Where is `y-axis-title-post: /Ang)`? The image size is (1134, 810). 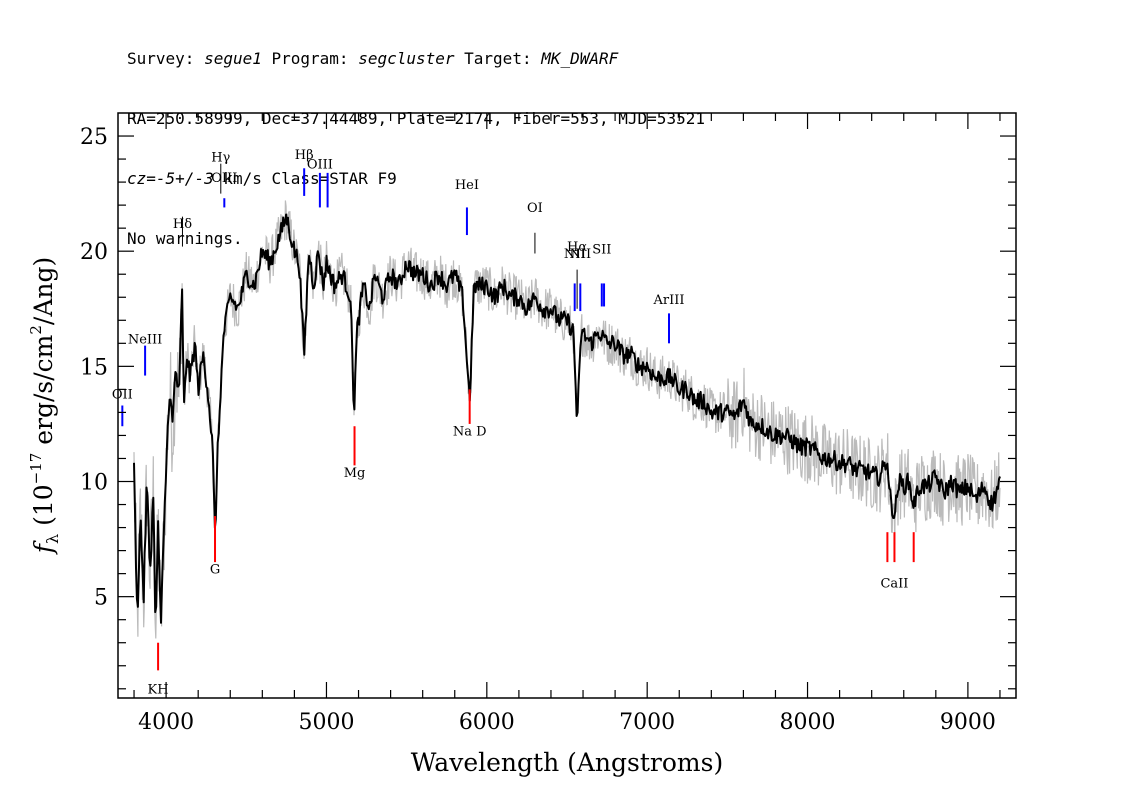 y-axis-title-post: /Ang) is located at coordinates (43, 291).